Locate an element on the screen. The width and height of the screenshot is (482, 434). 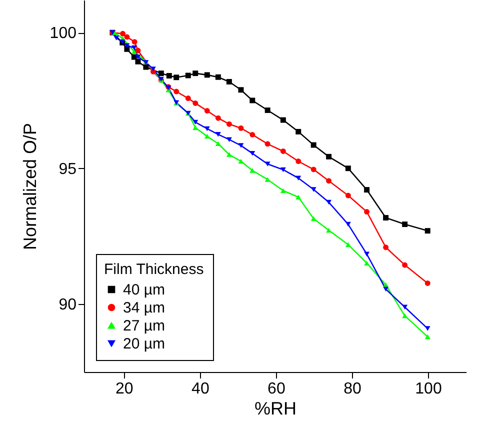
x-tick-label: 60 is located at coordinates (277, 389).